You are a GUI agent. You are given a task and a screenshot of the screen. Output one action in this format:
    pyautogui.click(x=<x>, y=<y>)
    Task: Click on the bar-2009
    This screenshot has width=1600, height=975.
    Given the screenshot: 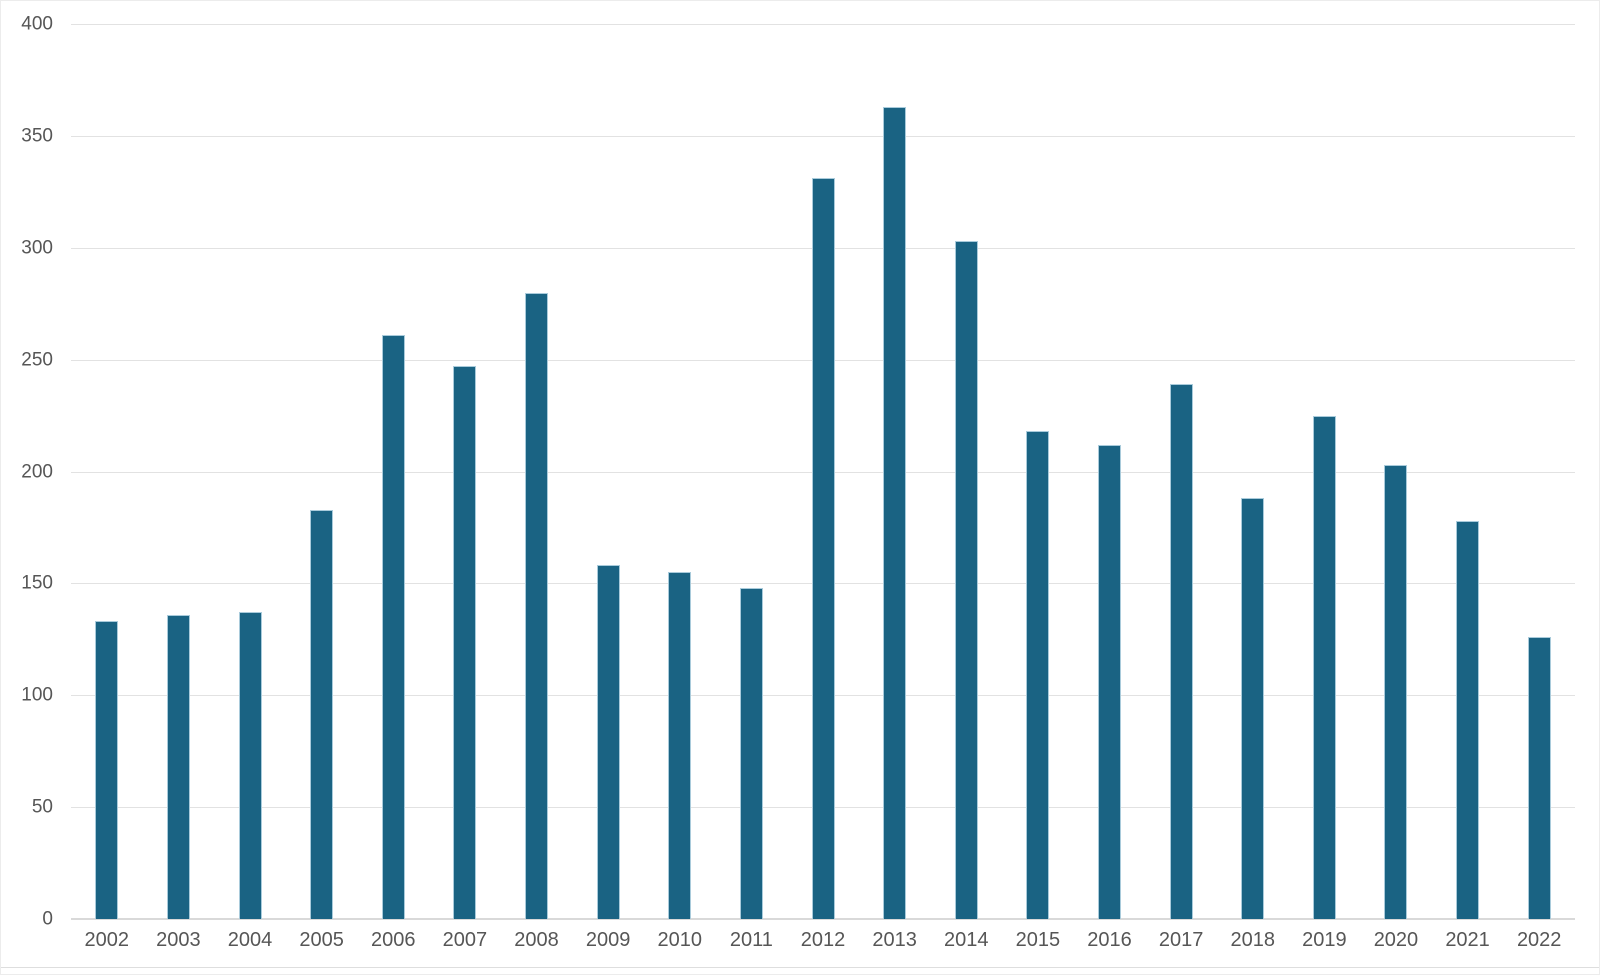 What is the action you would take?
    pyautogui.click(x=608, y=742)
    